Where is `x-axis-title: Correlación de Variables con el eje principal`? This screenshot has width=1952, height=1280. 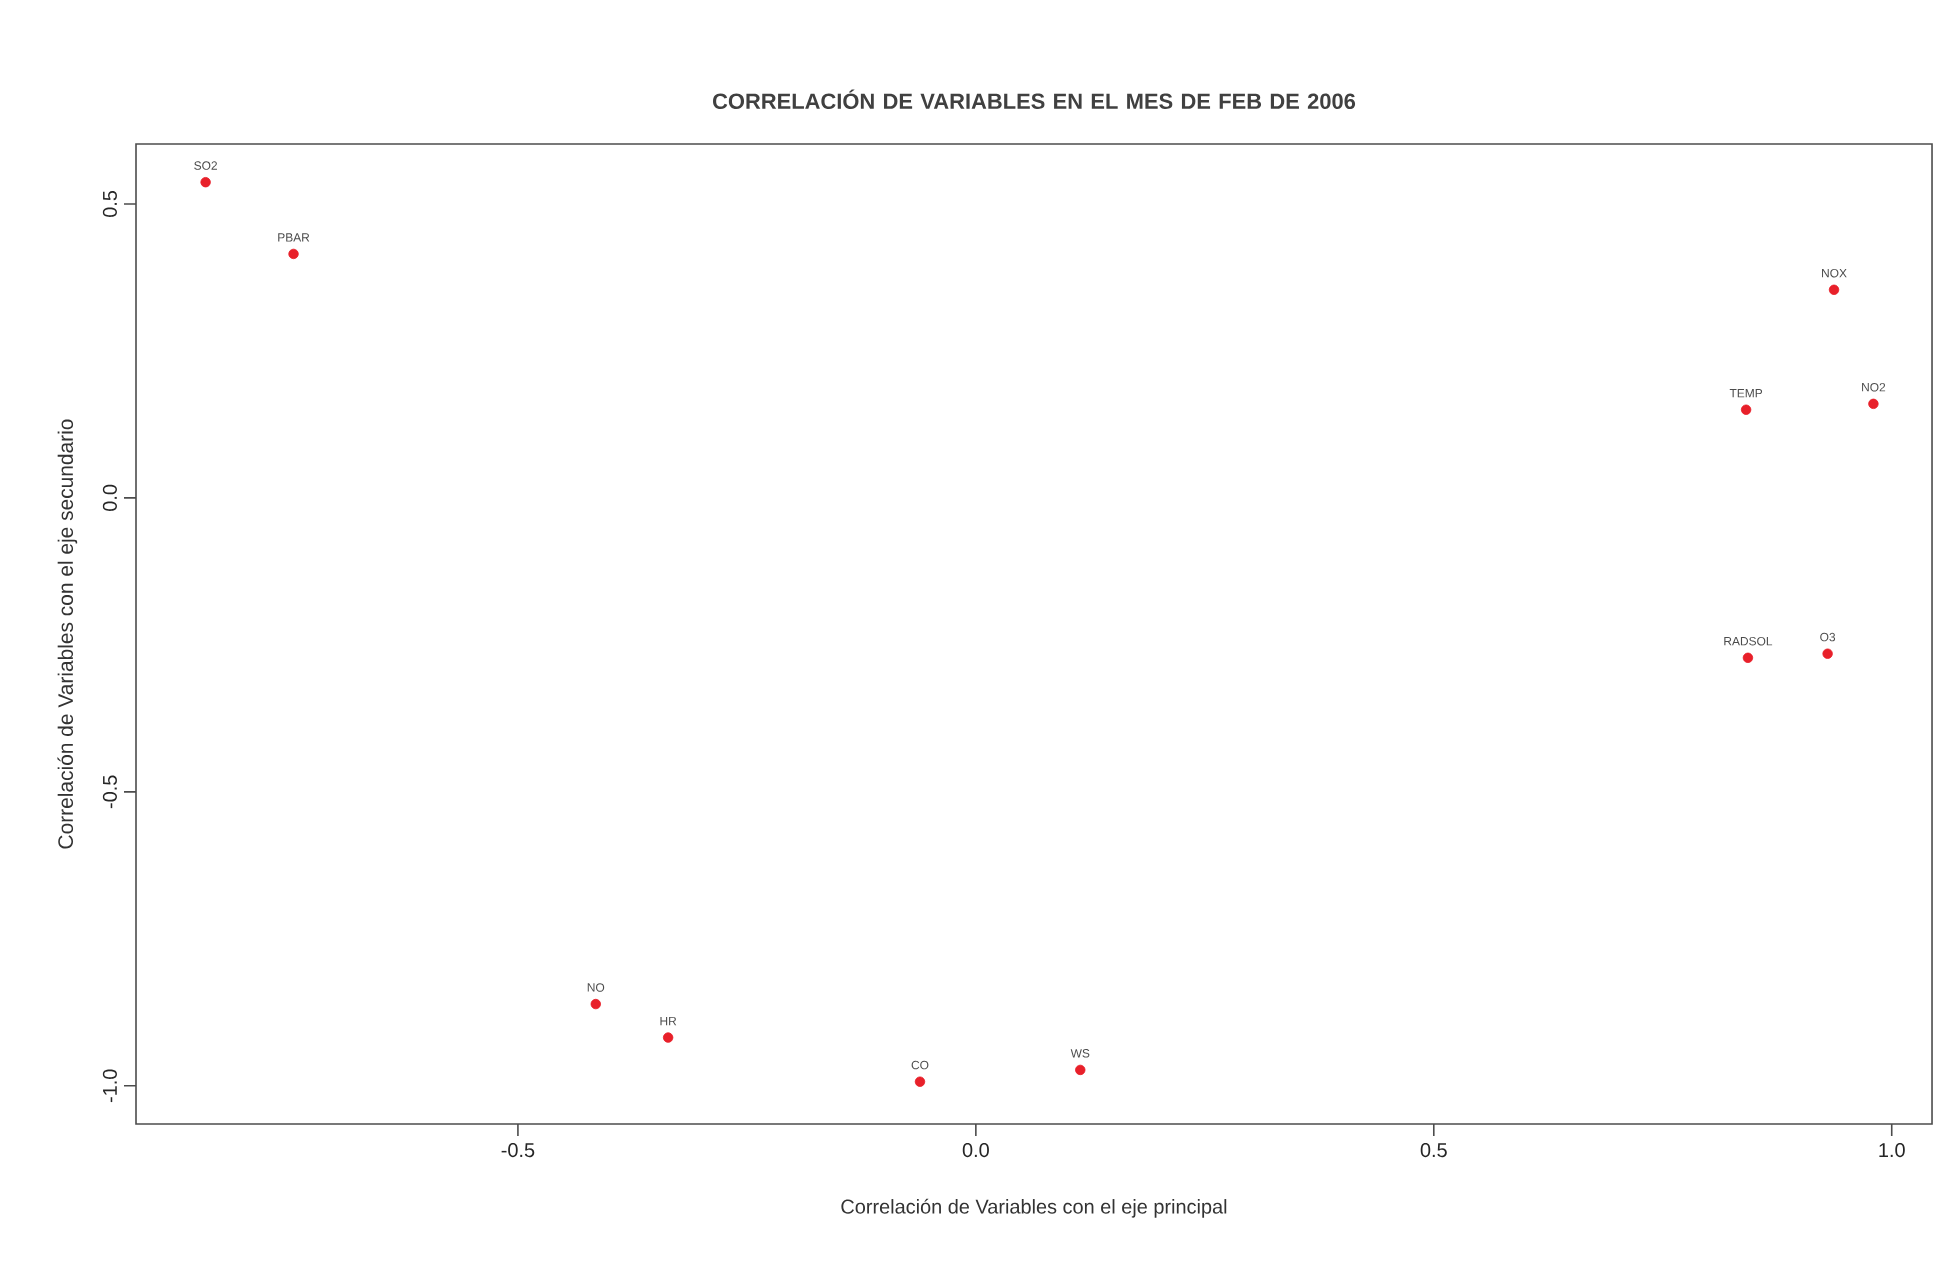
x-axis-title: Correlación de Variables con el eje principal is located at coordinates (1034, 1208).